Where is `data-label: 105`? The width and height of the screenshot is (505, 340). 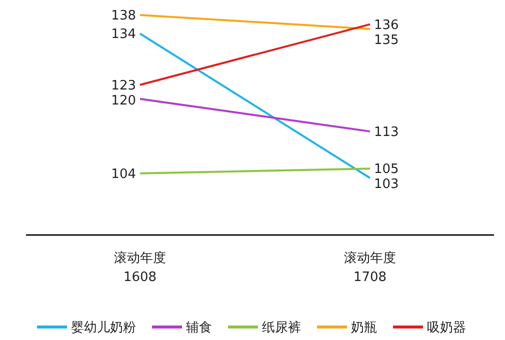
data-label: 105 is located at coordinates (386, 170).